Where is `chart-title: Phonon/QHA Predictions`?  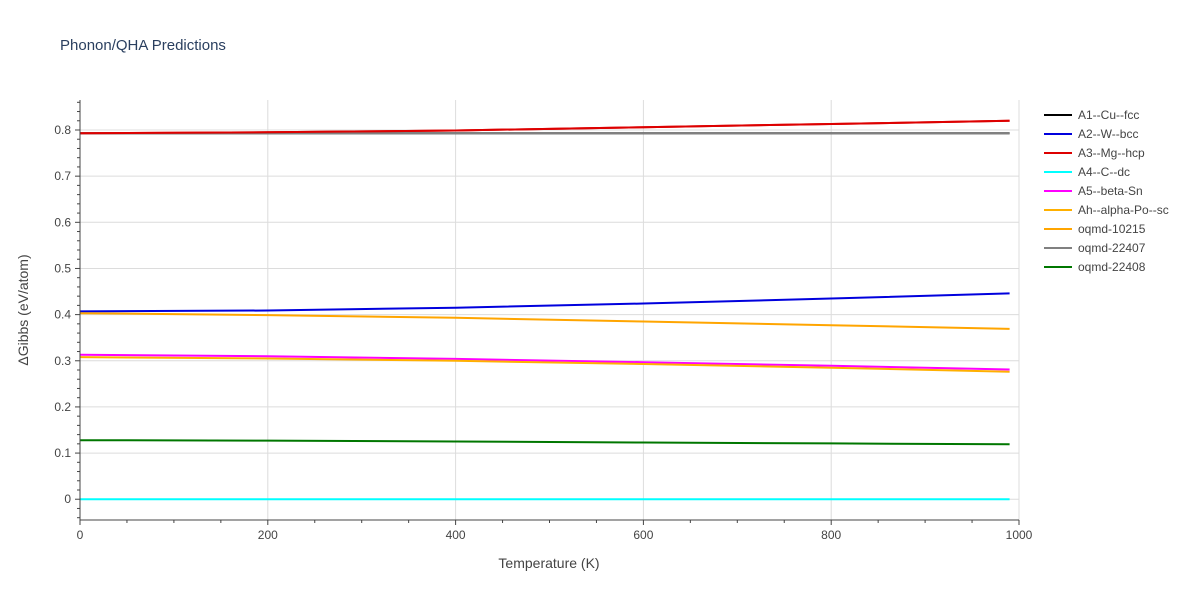
chart-title: Phonon/QHA Predictions is located at coordinates (143, 45).